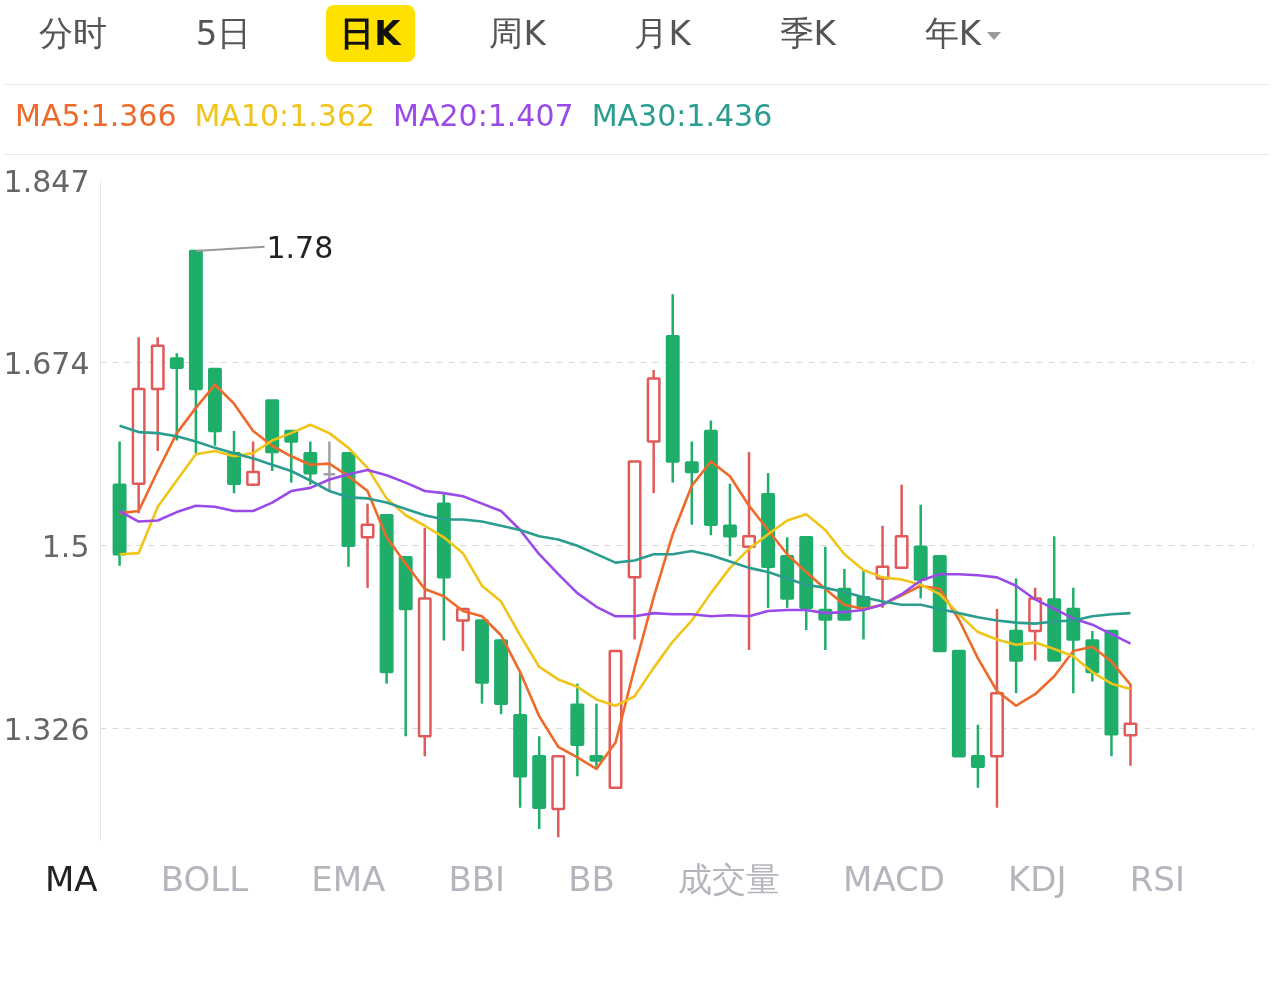 This screenshot has width=1284, height=1008. Describe the element at coordinates (662, 33) in the screenshot. I see `text: 月K` at that location.